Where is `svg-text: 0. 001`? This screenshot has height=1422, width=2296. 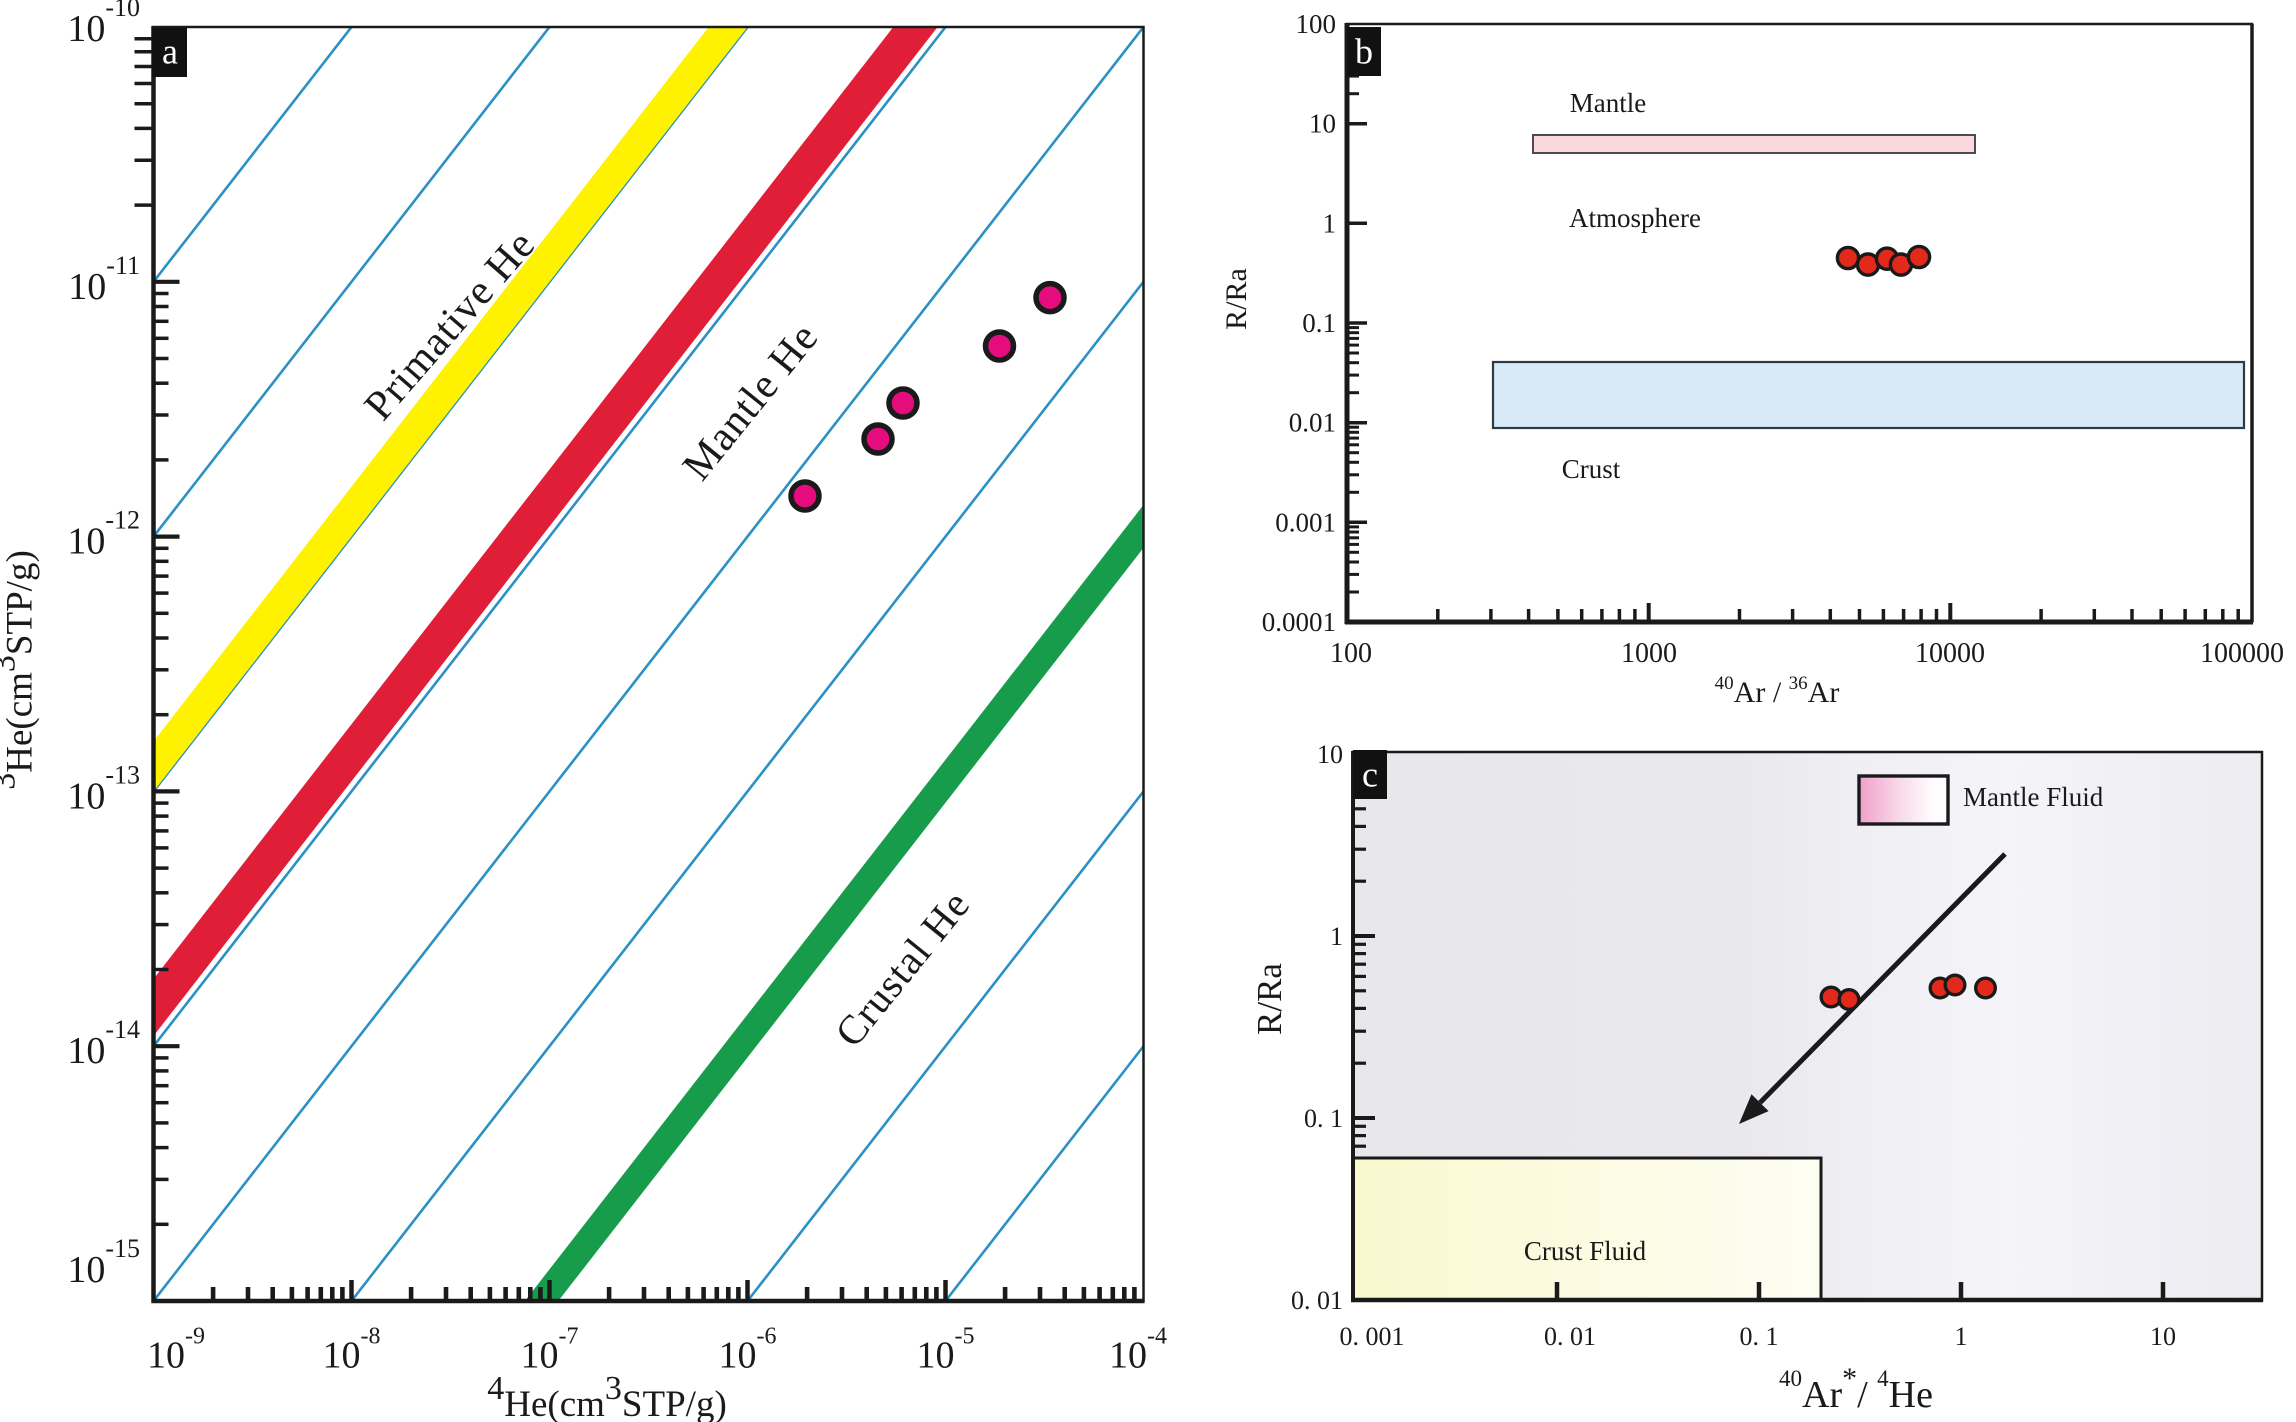 svg-text: 0. 001 is located at coordinates (1372, 1336).